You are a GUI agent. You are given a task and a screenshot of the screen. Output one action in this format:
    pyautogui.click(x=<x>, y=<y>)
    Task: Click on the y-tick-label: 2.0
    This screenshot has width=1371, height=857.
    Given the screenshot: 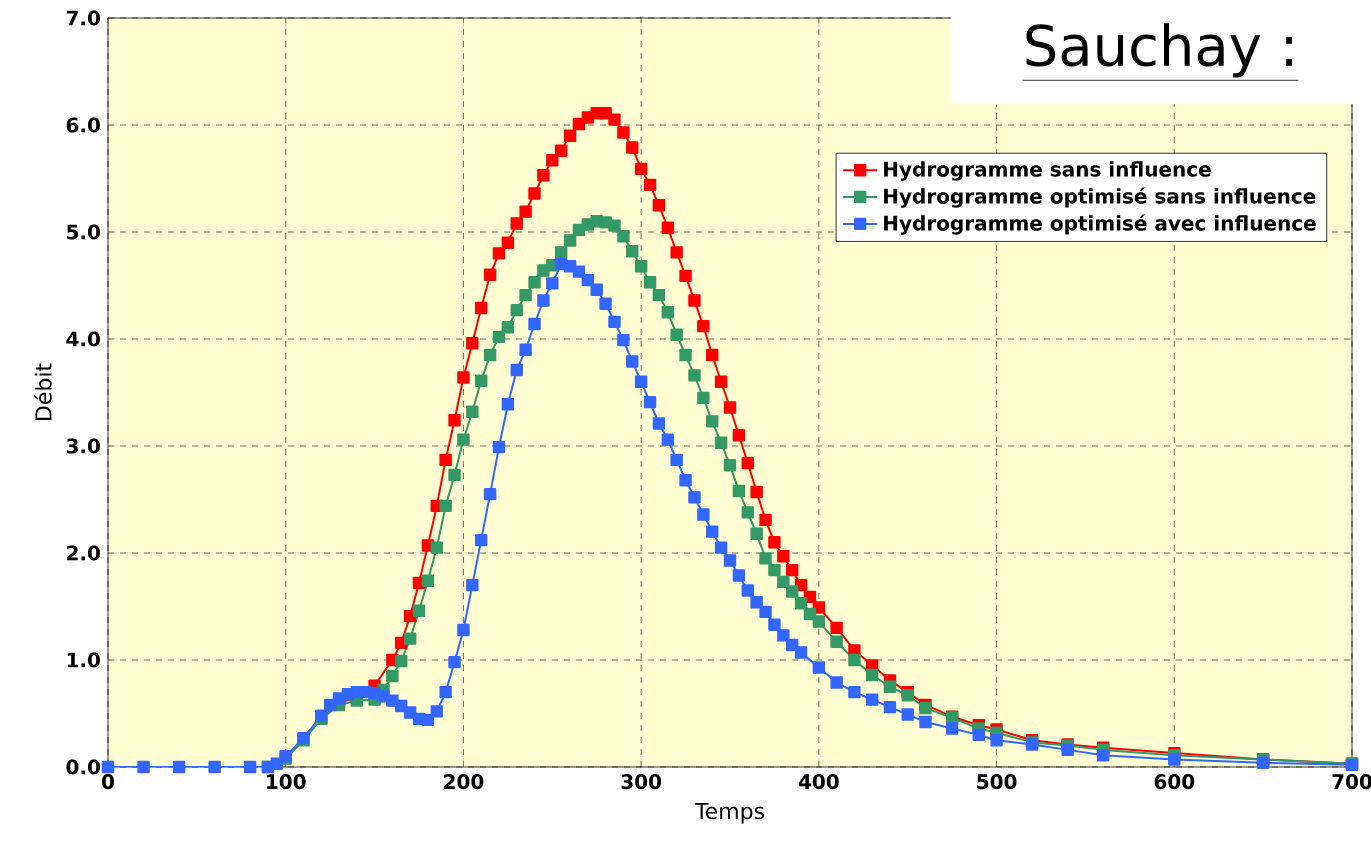 What is the action you would take?
    pyautogui.click(x=83, y=553)
    